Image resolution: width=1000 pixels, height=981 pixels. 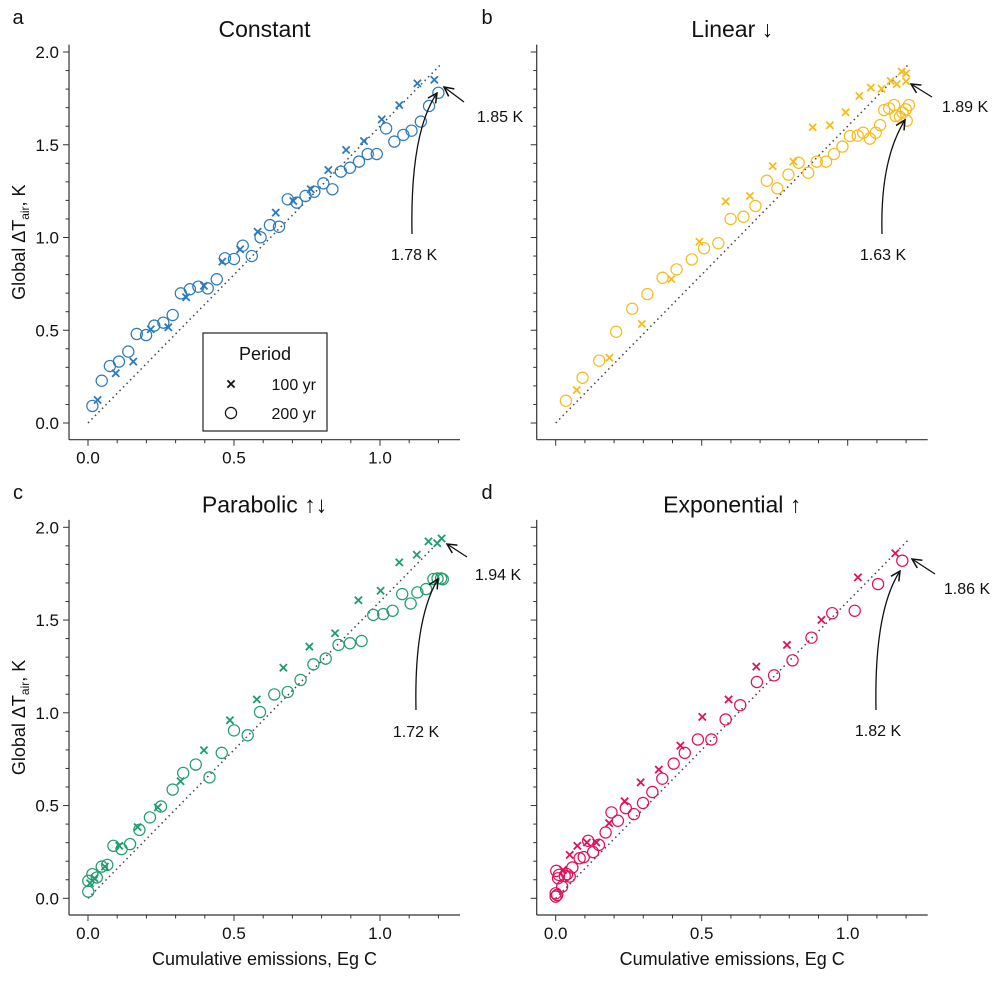 What do you see at coordinates (19, 260) in the screenshot?
I see `y-label-main: Global ΔT` at bounding box center [19, 260].